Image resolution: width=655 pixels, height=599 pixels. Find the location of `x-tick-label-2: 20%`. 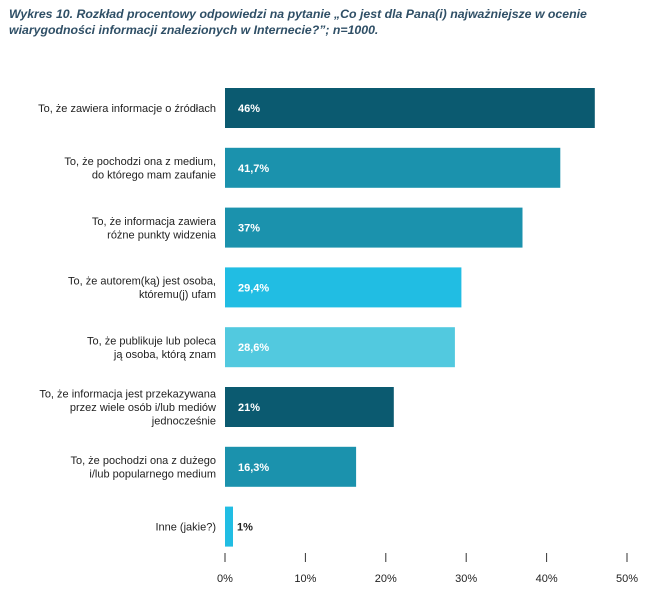

x-tick-label-2: 20% is located at coordinates (386, 579).